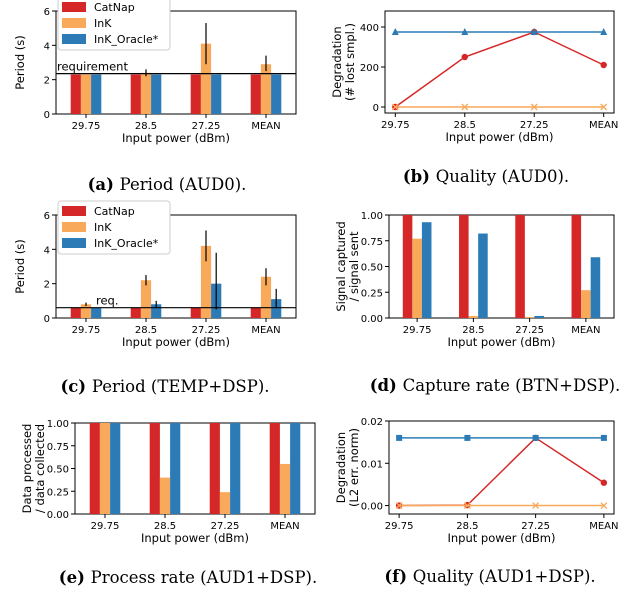 This screenshot has height=596, width=633. What do you see at coordinates (386, 385) in the screenshot?
I see `caption-label: (d)` at bounding box center [386, 385].